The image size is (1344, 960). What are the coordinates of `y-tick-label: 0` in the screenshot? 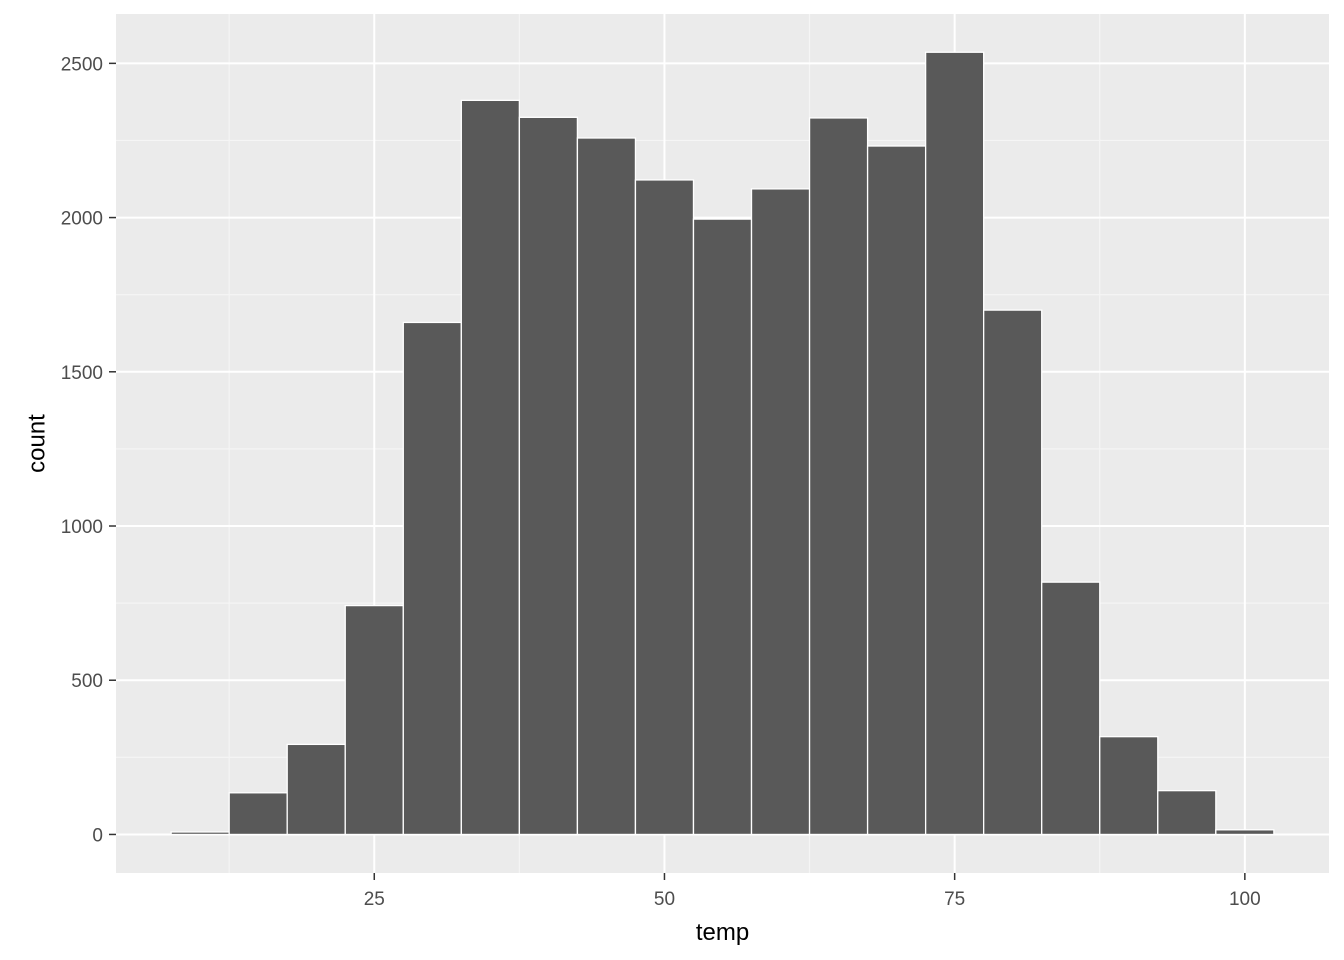 It's located at (97, 835).